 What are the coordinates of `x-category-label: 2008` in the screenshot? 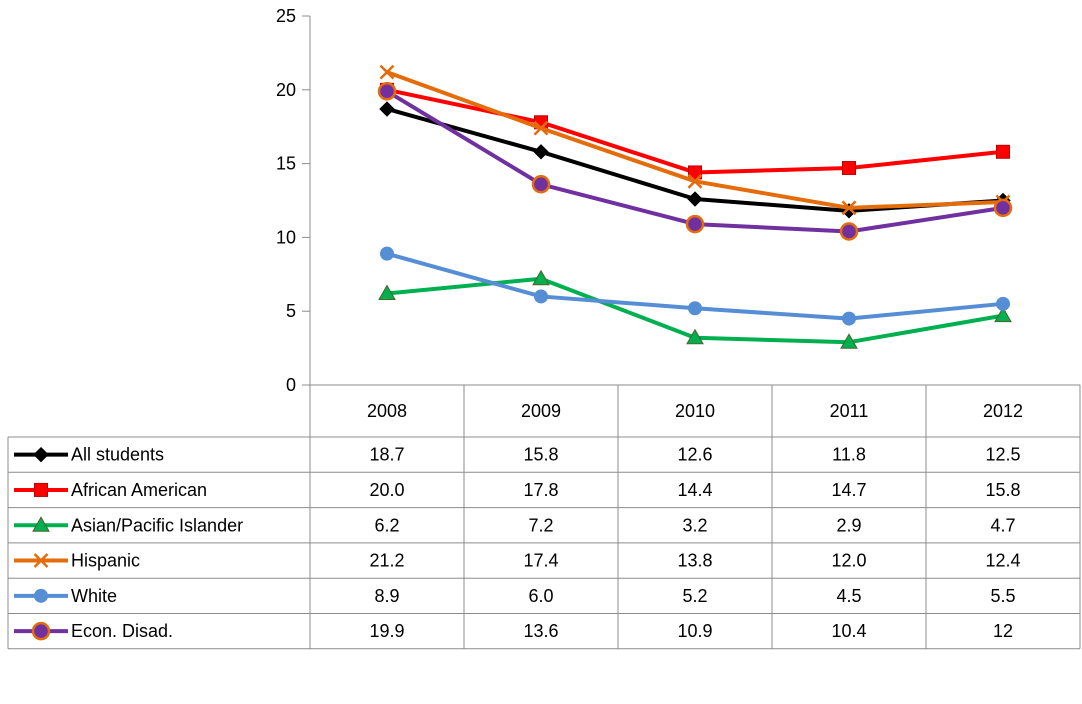 It's located at (387, 411).